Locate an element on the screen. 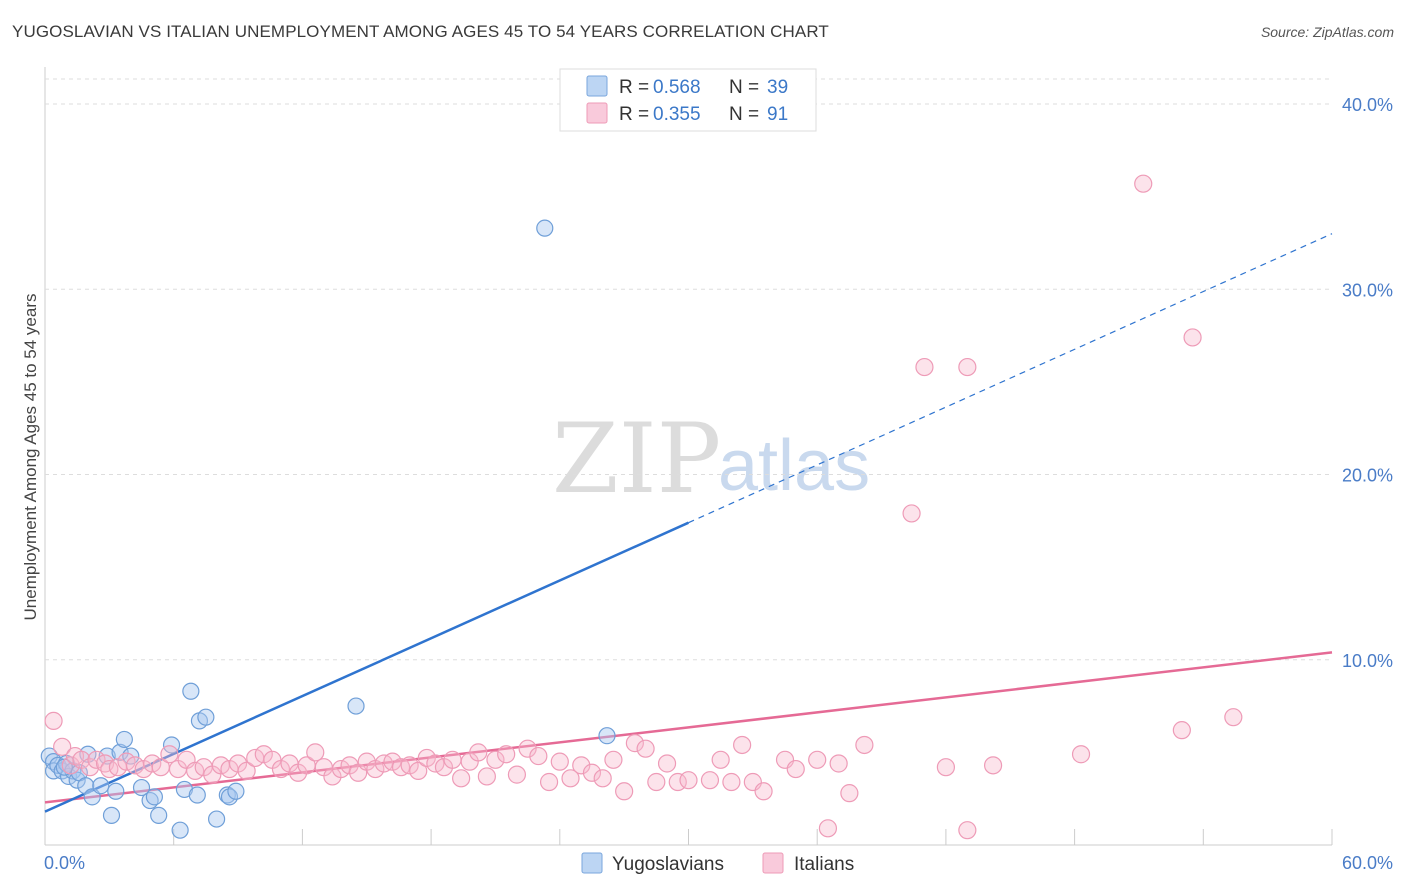 The width and height of the screenshot is (1406, 892). legend-n-value-1: 39 is located at coordinates (777, 87).